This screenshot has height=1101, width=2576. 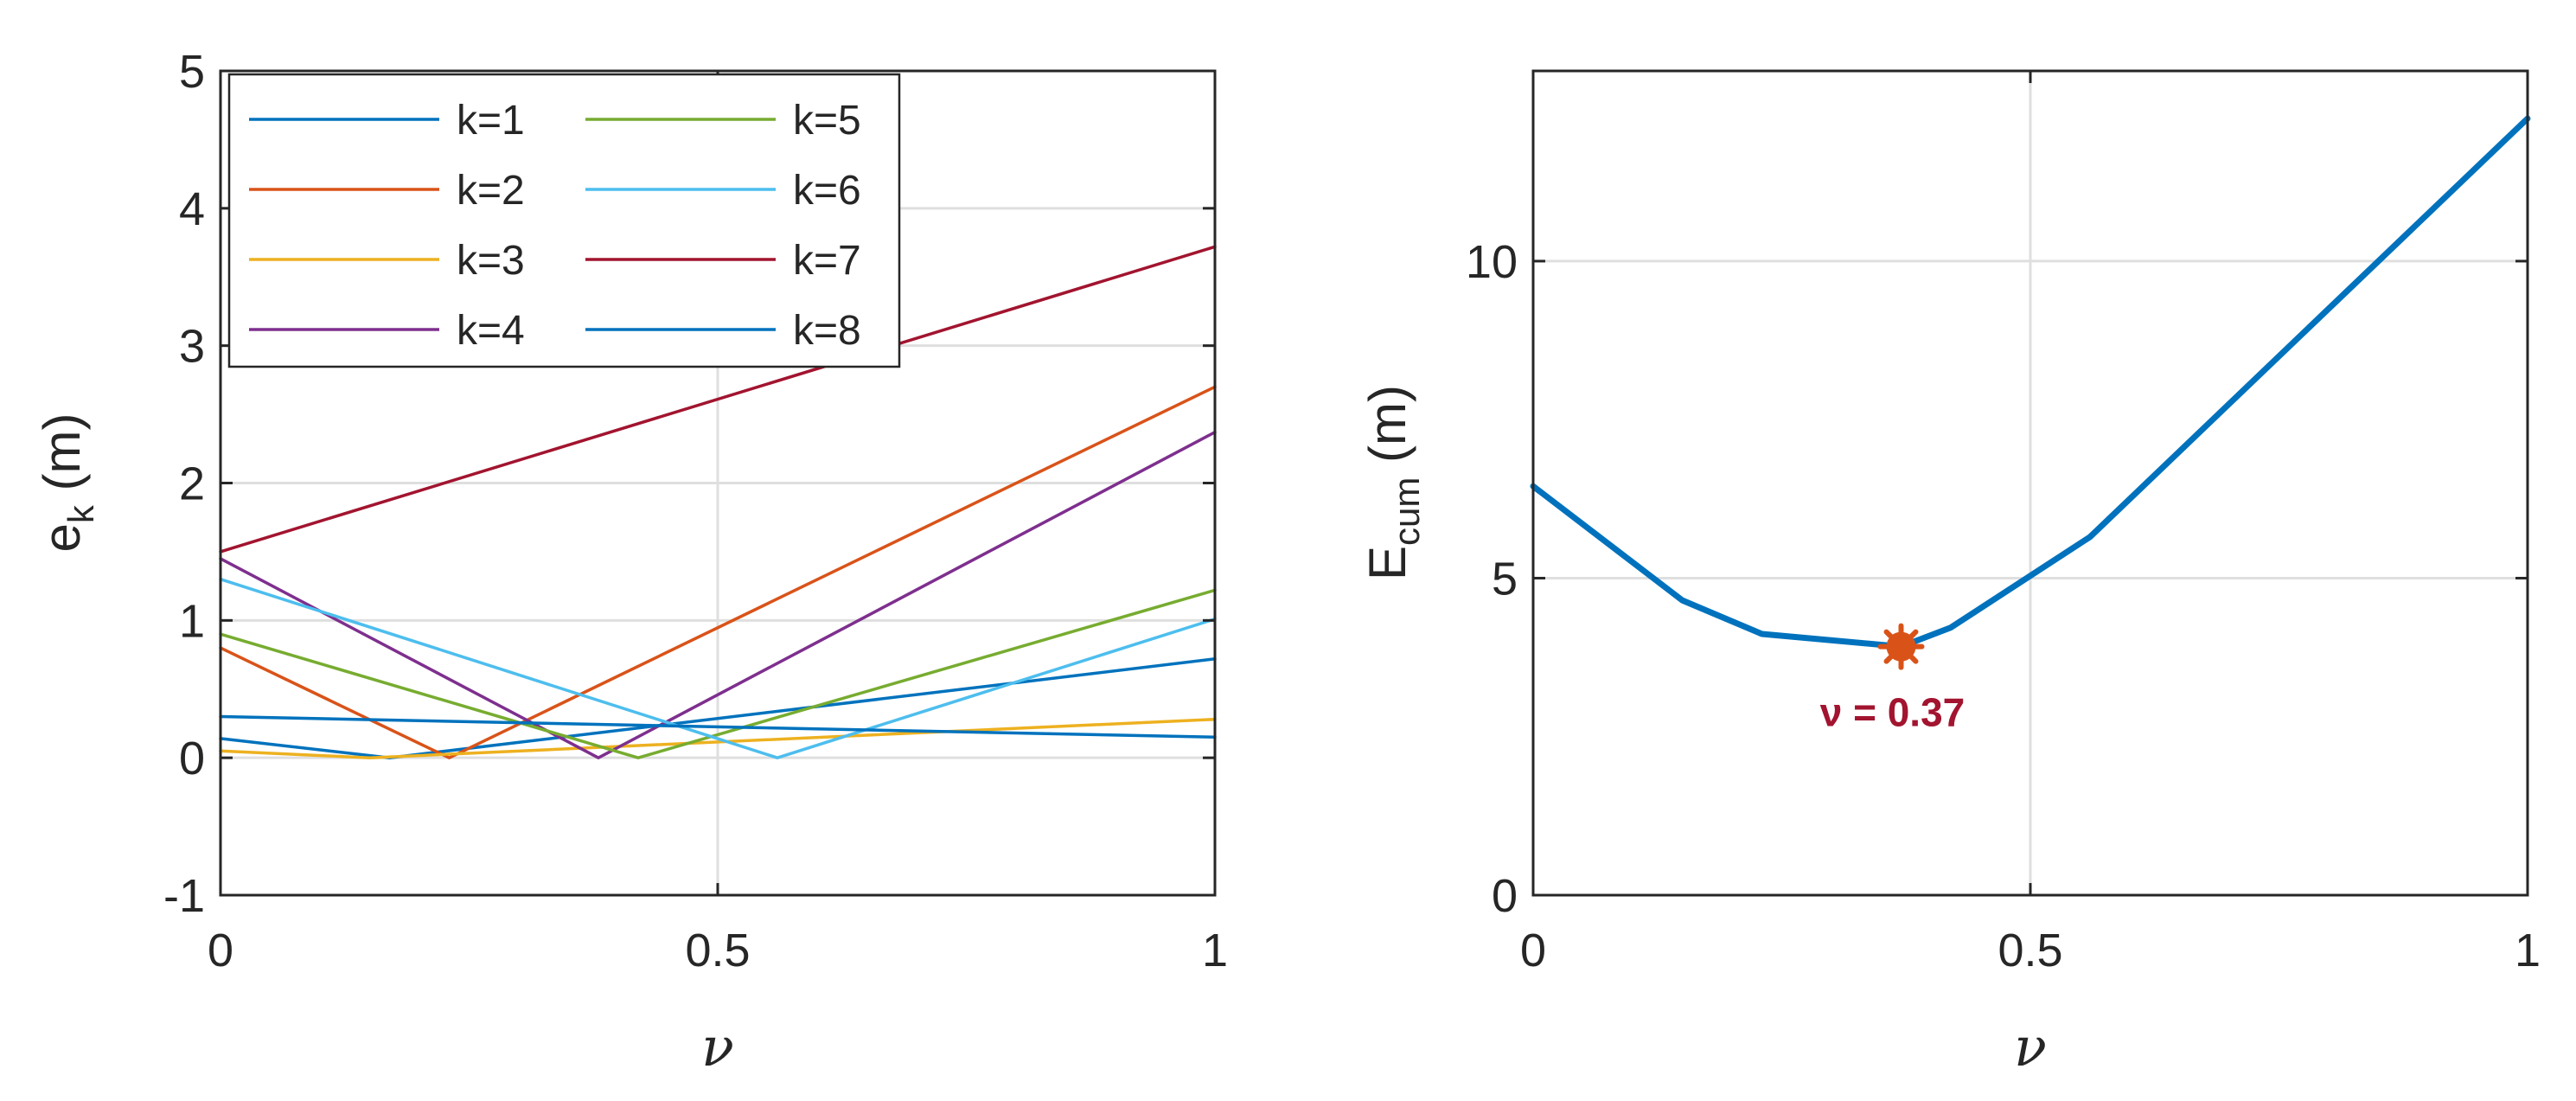 What do you see at coordinates (184, 896) in the screenshot?
I see `left-y-tick-label: -1` at bounding box center [184, 896].